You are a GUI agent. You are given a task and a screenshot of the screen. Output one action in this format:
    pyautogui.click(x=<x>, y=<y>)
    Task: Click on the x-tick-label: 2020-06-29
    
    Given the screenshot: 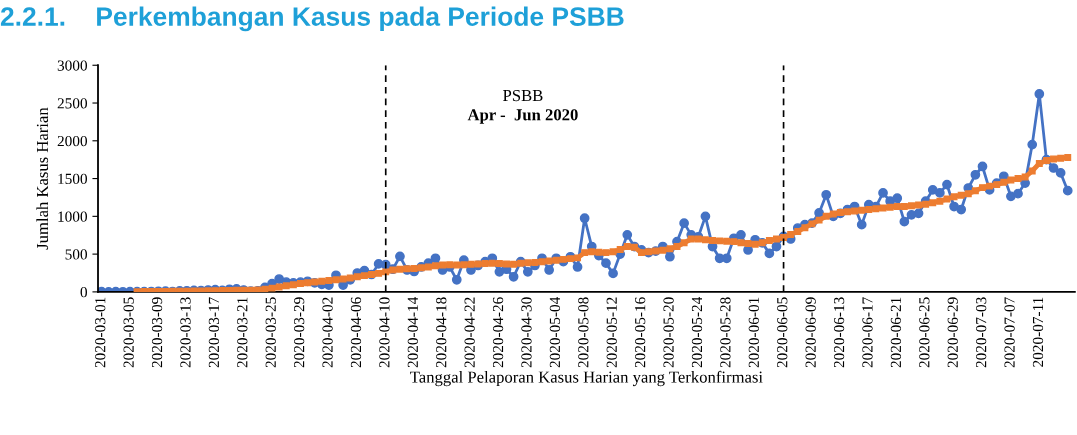 What is the action you would take?
    pyautogui.click(x=952, y=332)
    